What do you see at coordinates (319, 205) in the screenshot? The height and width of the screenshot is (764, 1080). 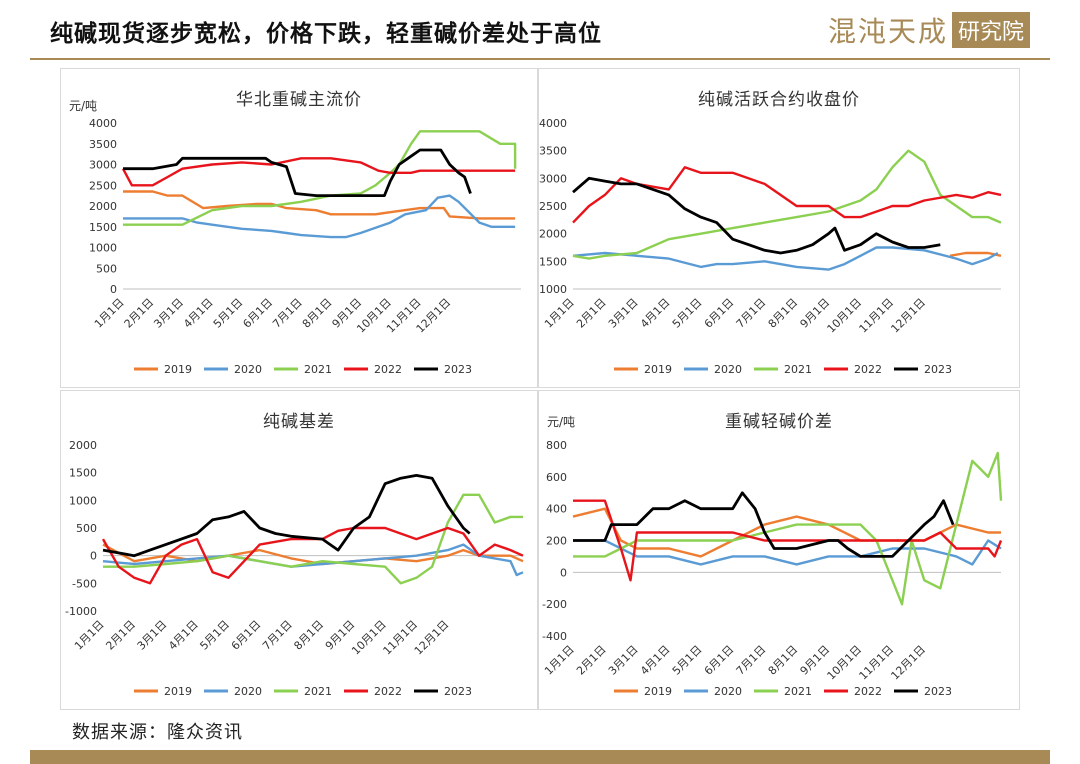 I see `series-line-2019` at bounding box center [319, 205].